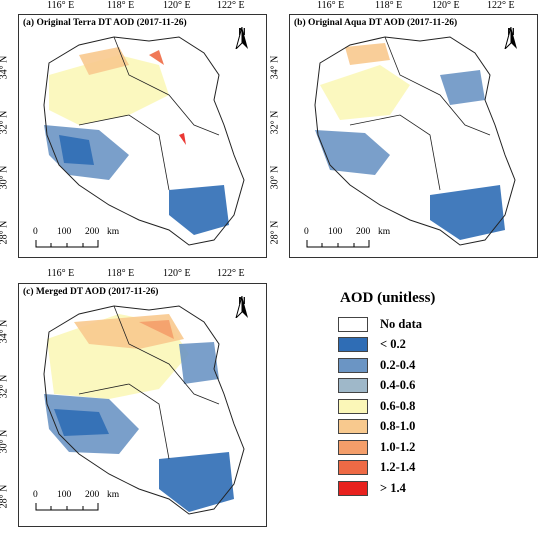 The width and height of the screenshot is (550, 535). What do you see at coordinates (388, 298) in the screenshot?
I see `legend-title: AOD (unitless)` at bounding box center [388, 298].